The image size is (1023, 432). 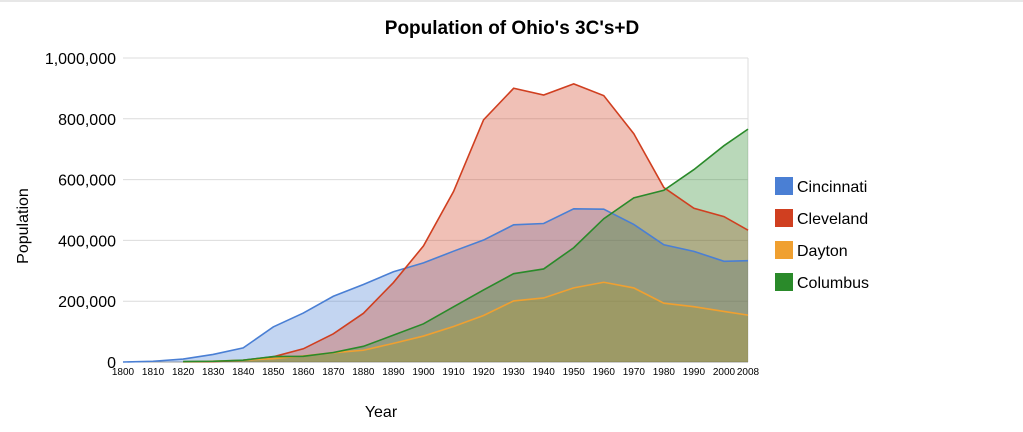 What do you see at coordinates (832, 187) in the screenshot?
I see `legend-label-cincinnati: Cincinnati` at bounding box center [832, 187].